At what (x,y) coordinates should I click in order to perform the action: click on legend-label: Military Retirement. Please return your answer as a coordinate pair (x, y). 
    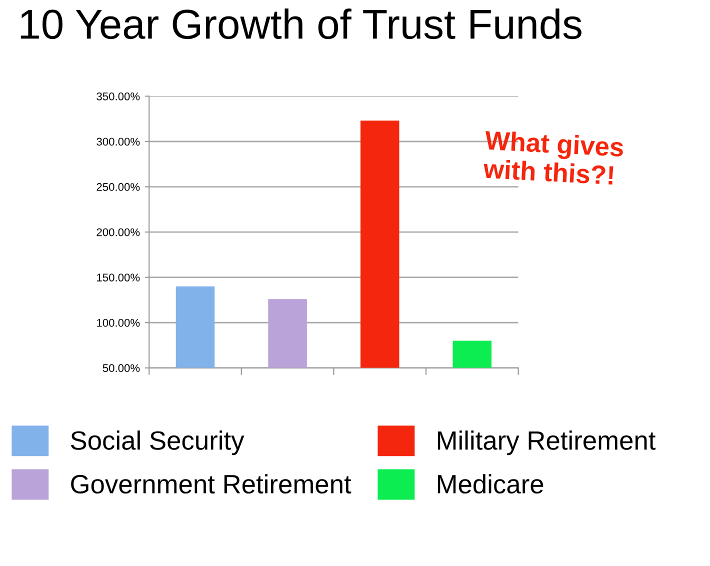
    Looking at the image, I should click on (547, 443).